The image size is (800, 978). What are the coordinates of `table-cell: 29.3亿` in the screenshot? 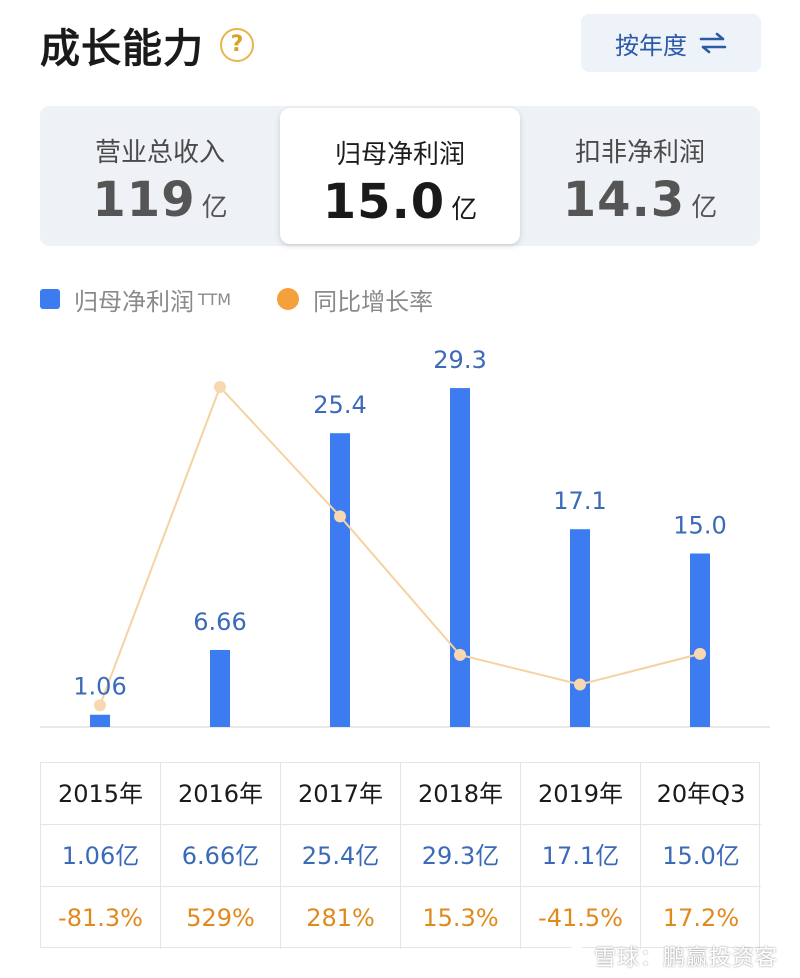 It's located at (461, 856).